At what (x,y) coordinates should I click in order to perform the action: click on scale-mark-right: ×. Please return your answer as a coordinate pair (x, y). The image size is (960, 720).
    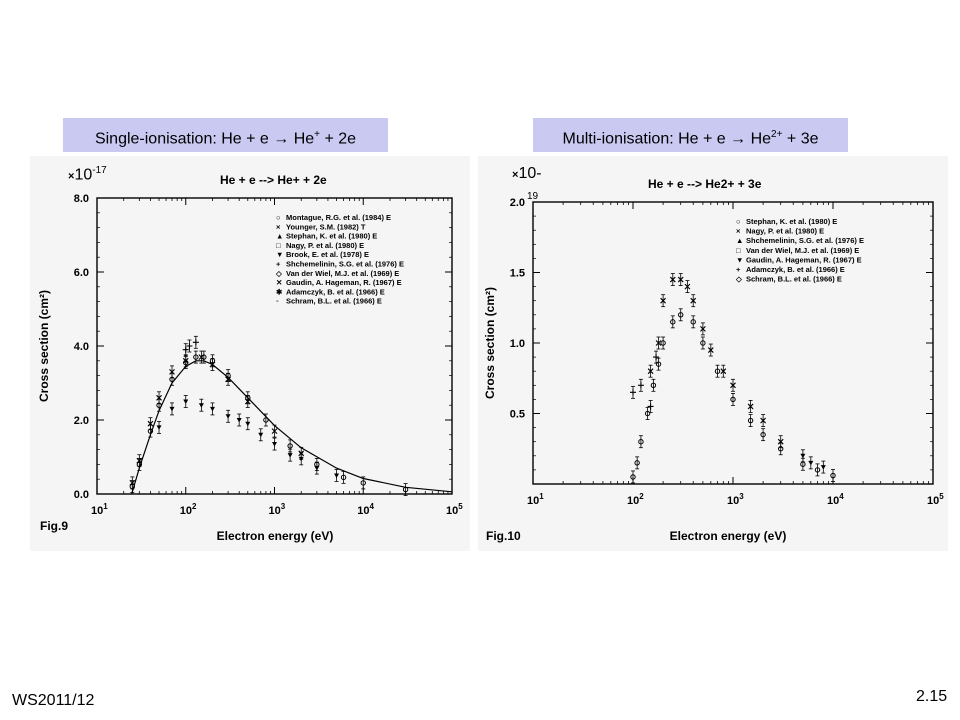
    Looking at the image, I should click on (515, 175).